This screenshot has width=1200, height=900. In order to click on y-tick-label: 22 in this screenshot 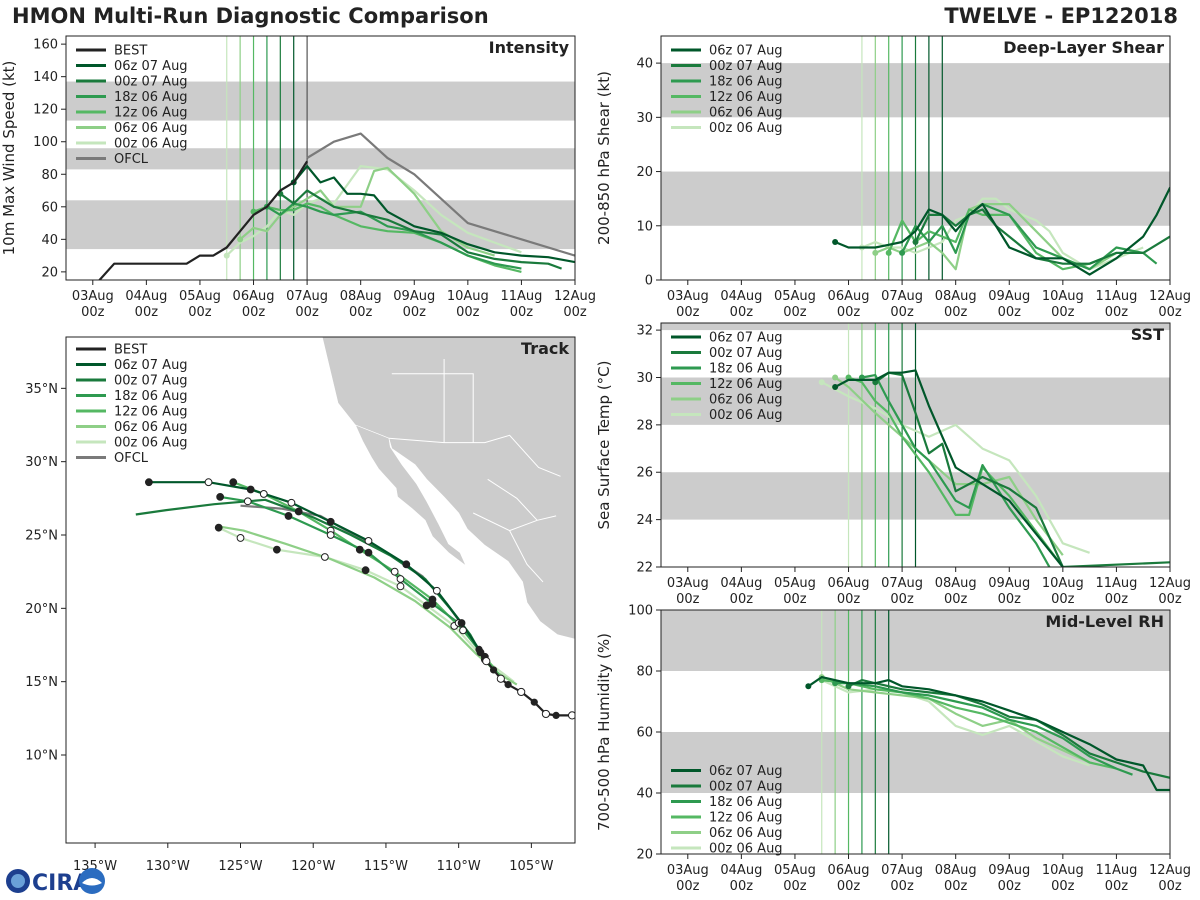, I will do `click(644, 568)`.